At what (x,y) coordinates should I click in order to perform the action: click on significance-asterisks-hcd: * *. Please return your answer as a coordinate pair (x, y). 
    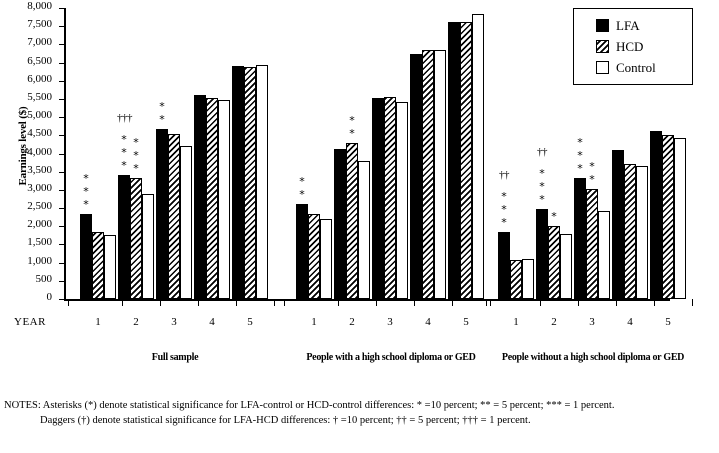
    Looking at the image, I should click on (352, 126).